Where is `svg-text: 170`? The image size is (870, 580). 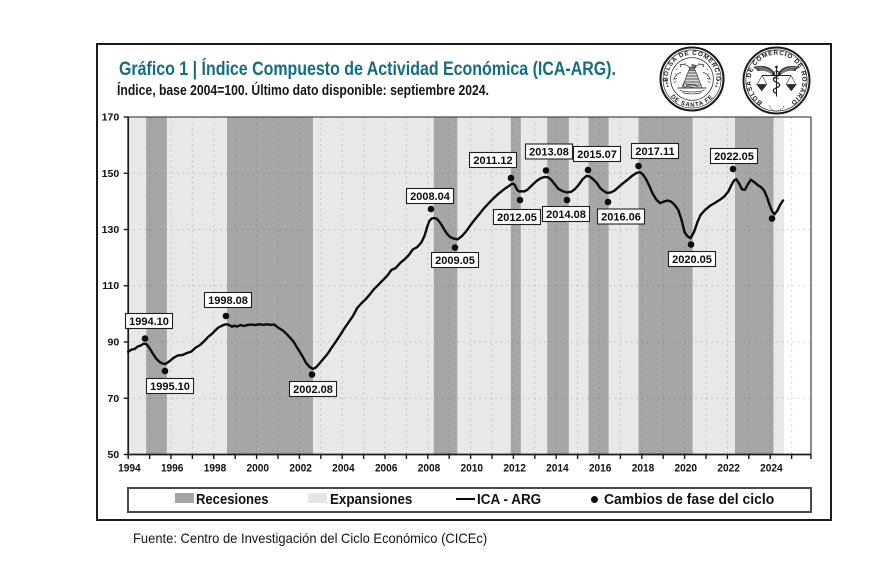 svg-text: 170 is located at coordinates (111, 118).